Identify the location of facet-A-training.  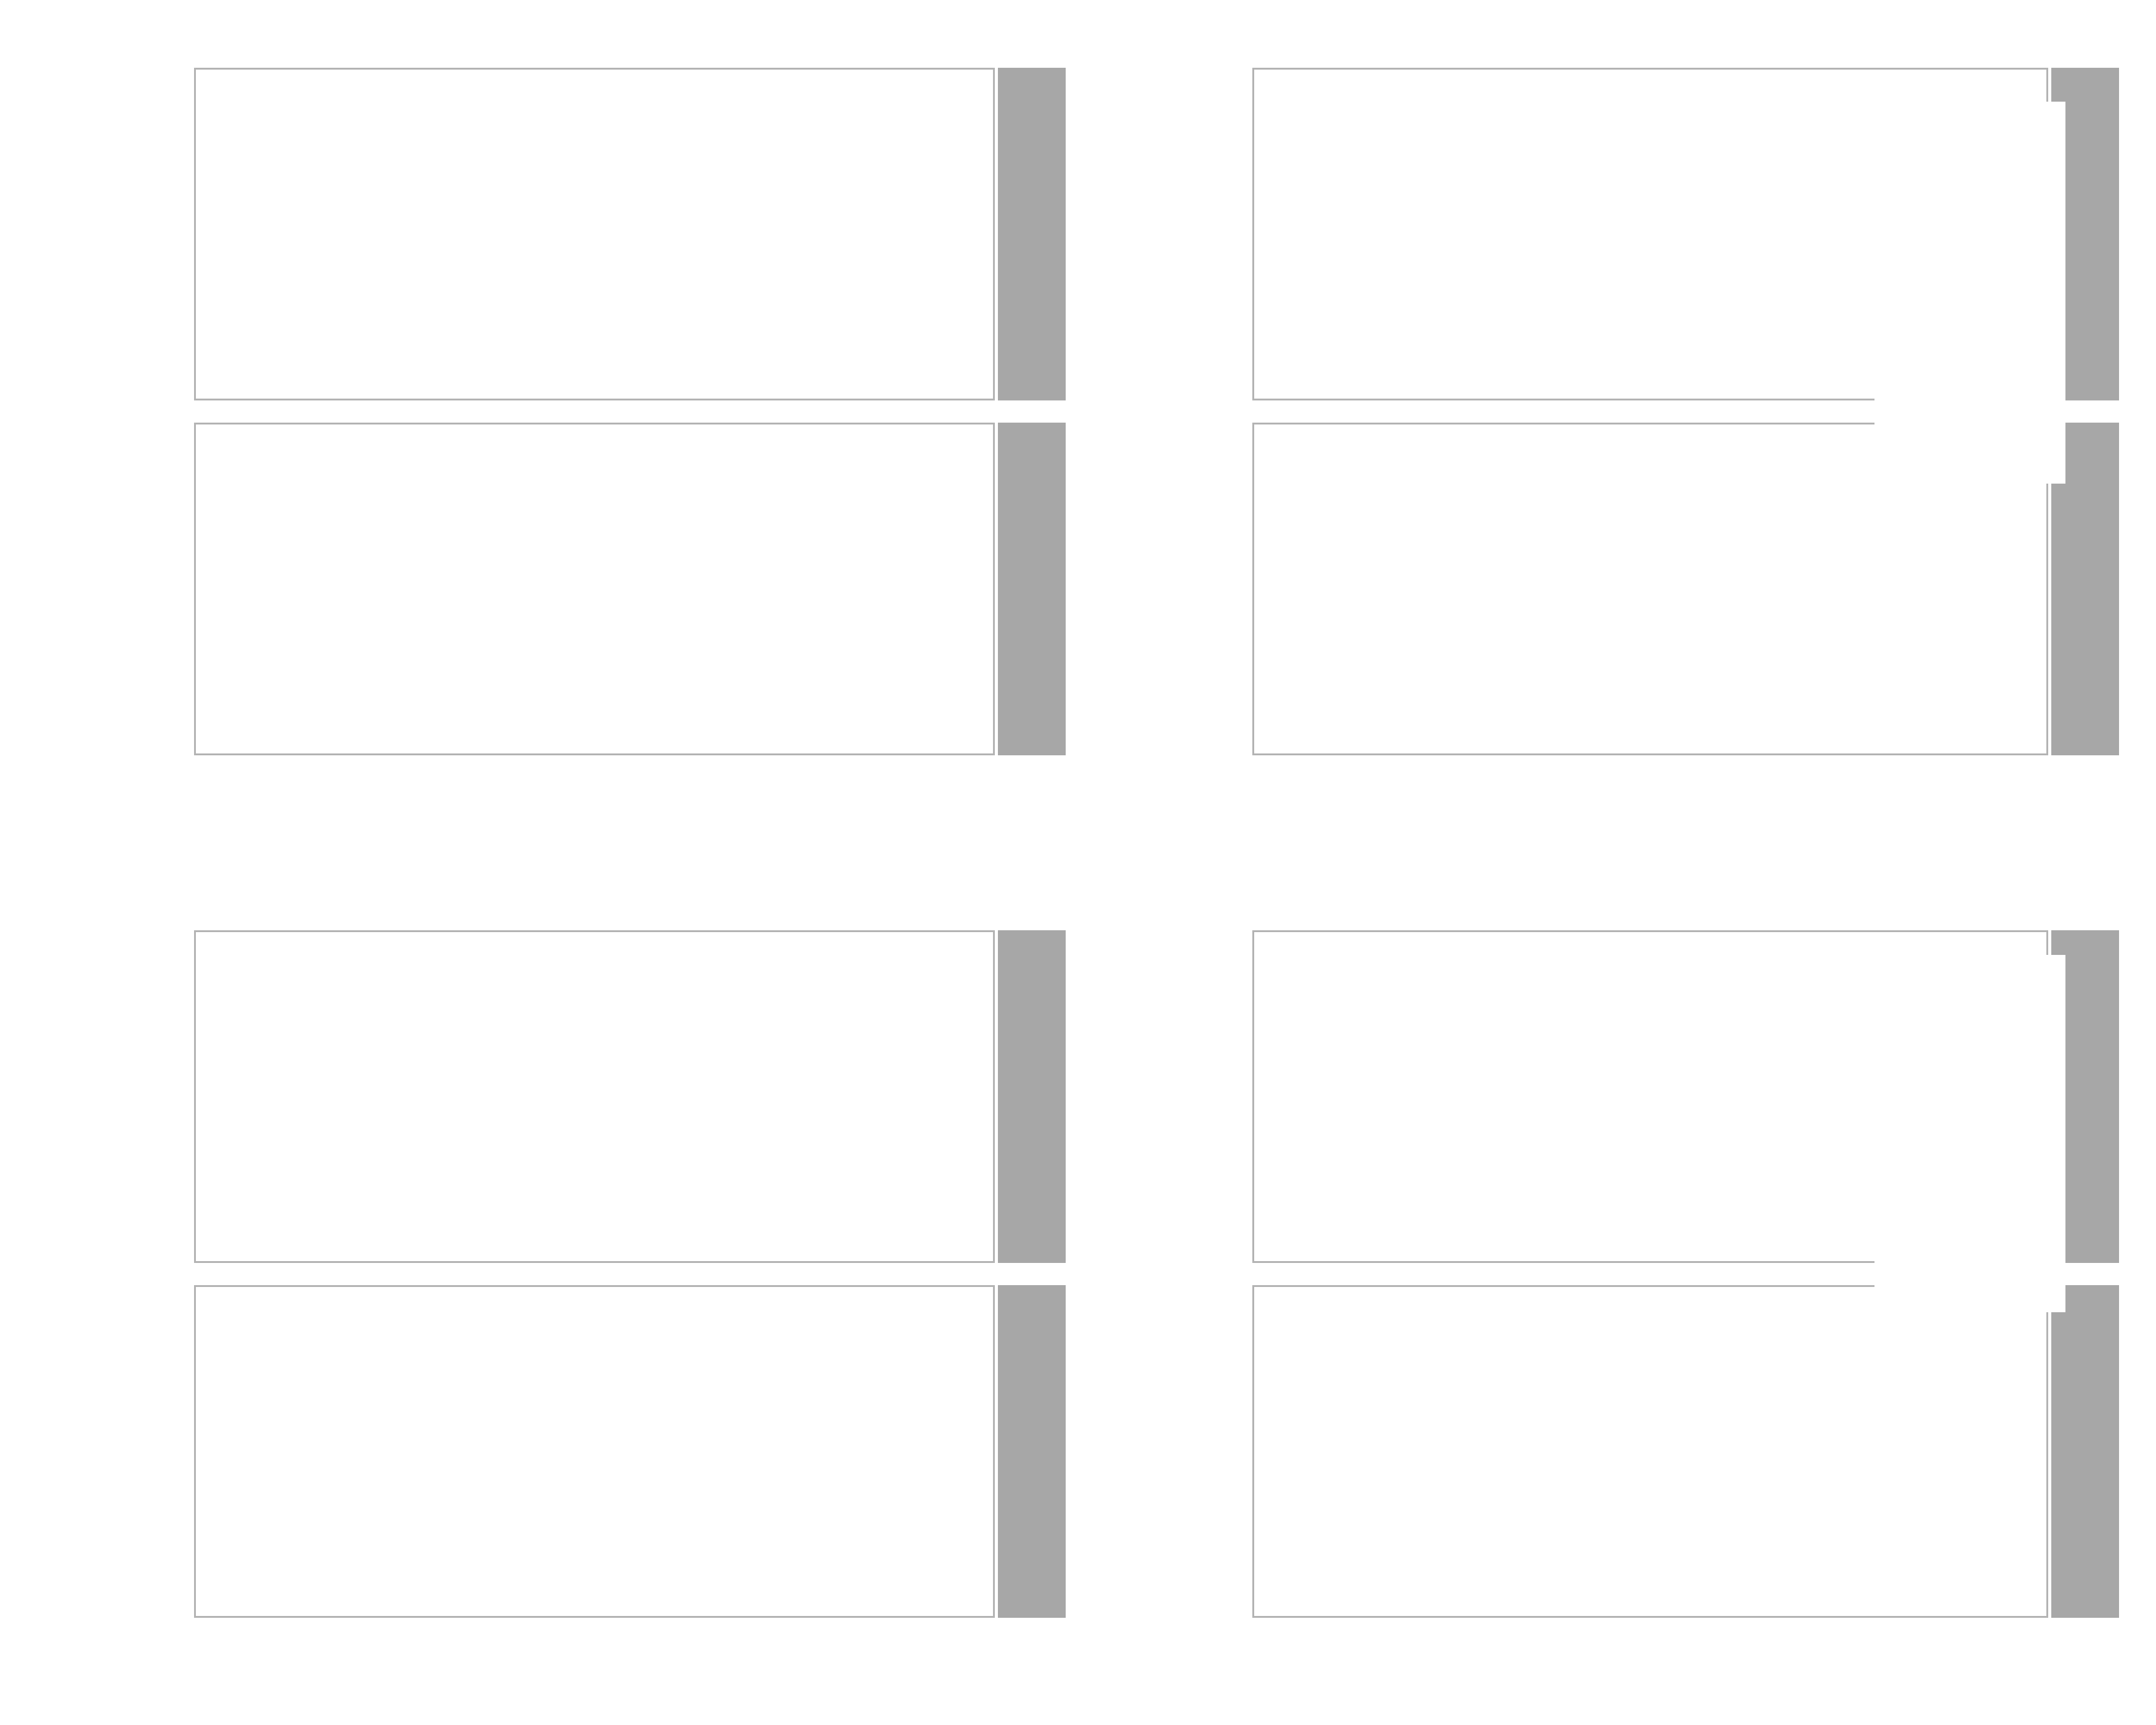
(539, 234).